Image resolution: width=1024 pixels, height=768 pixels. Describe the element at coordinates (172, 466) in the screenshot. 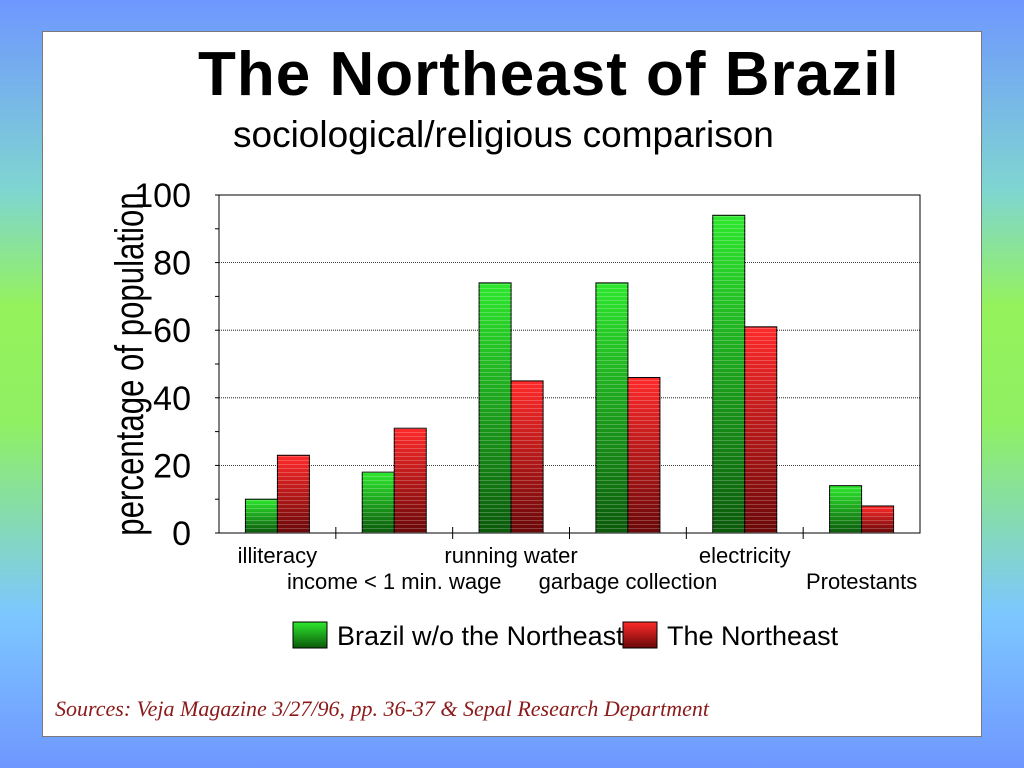

I see `y-tick-label: 20` at that location.